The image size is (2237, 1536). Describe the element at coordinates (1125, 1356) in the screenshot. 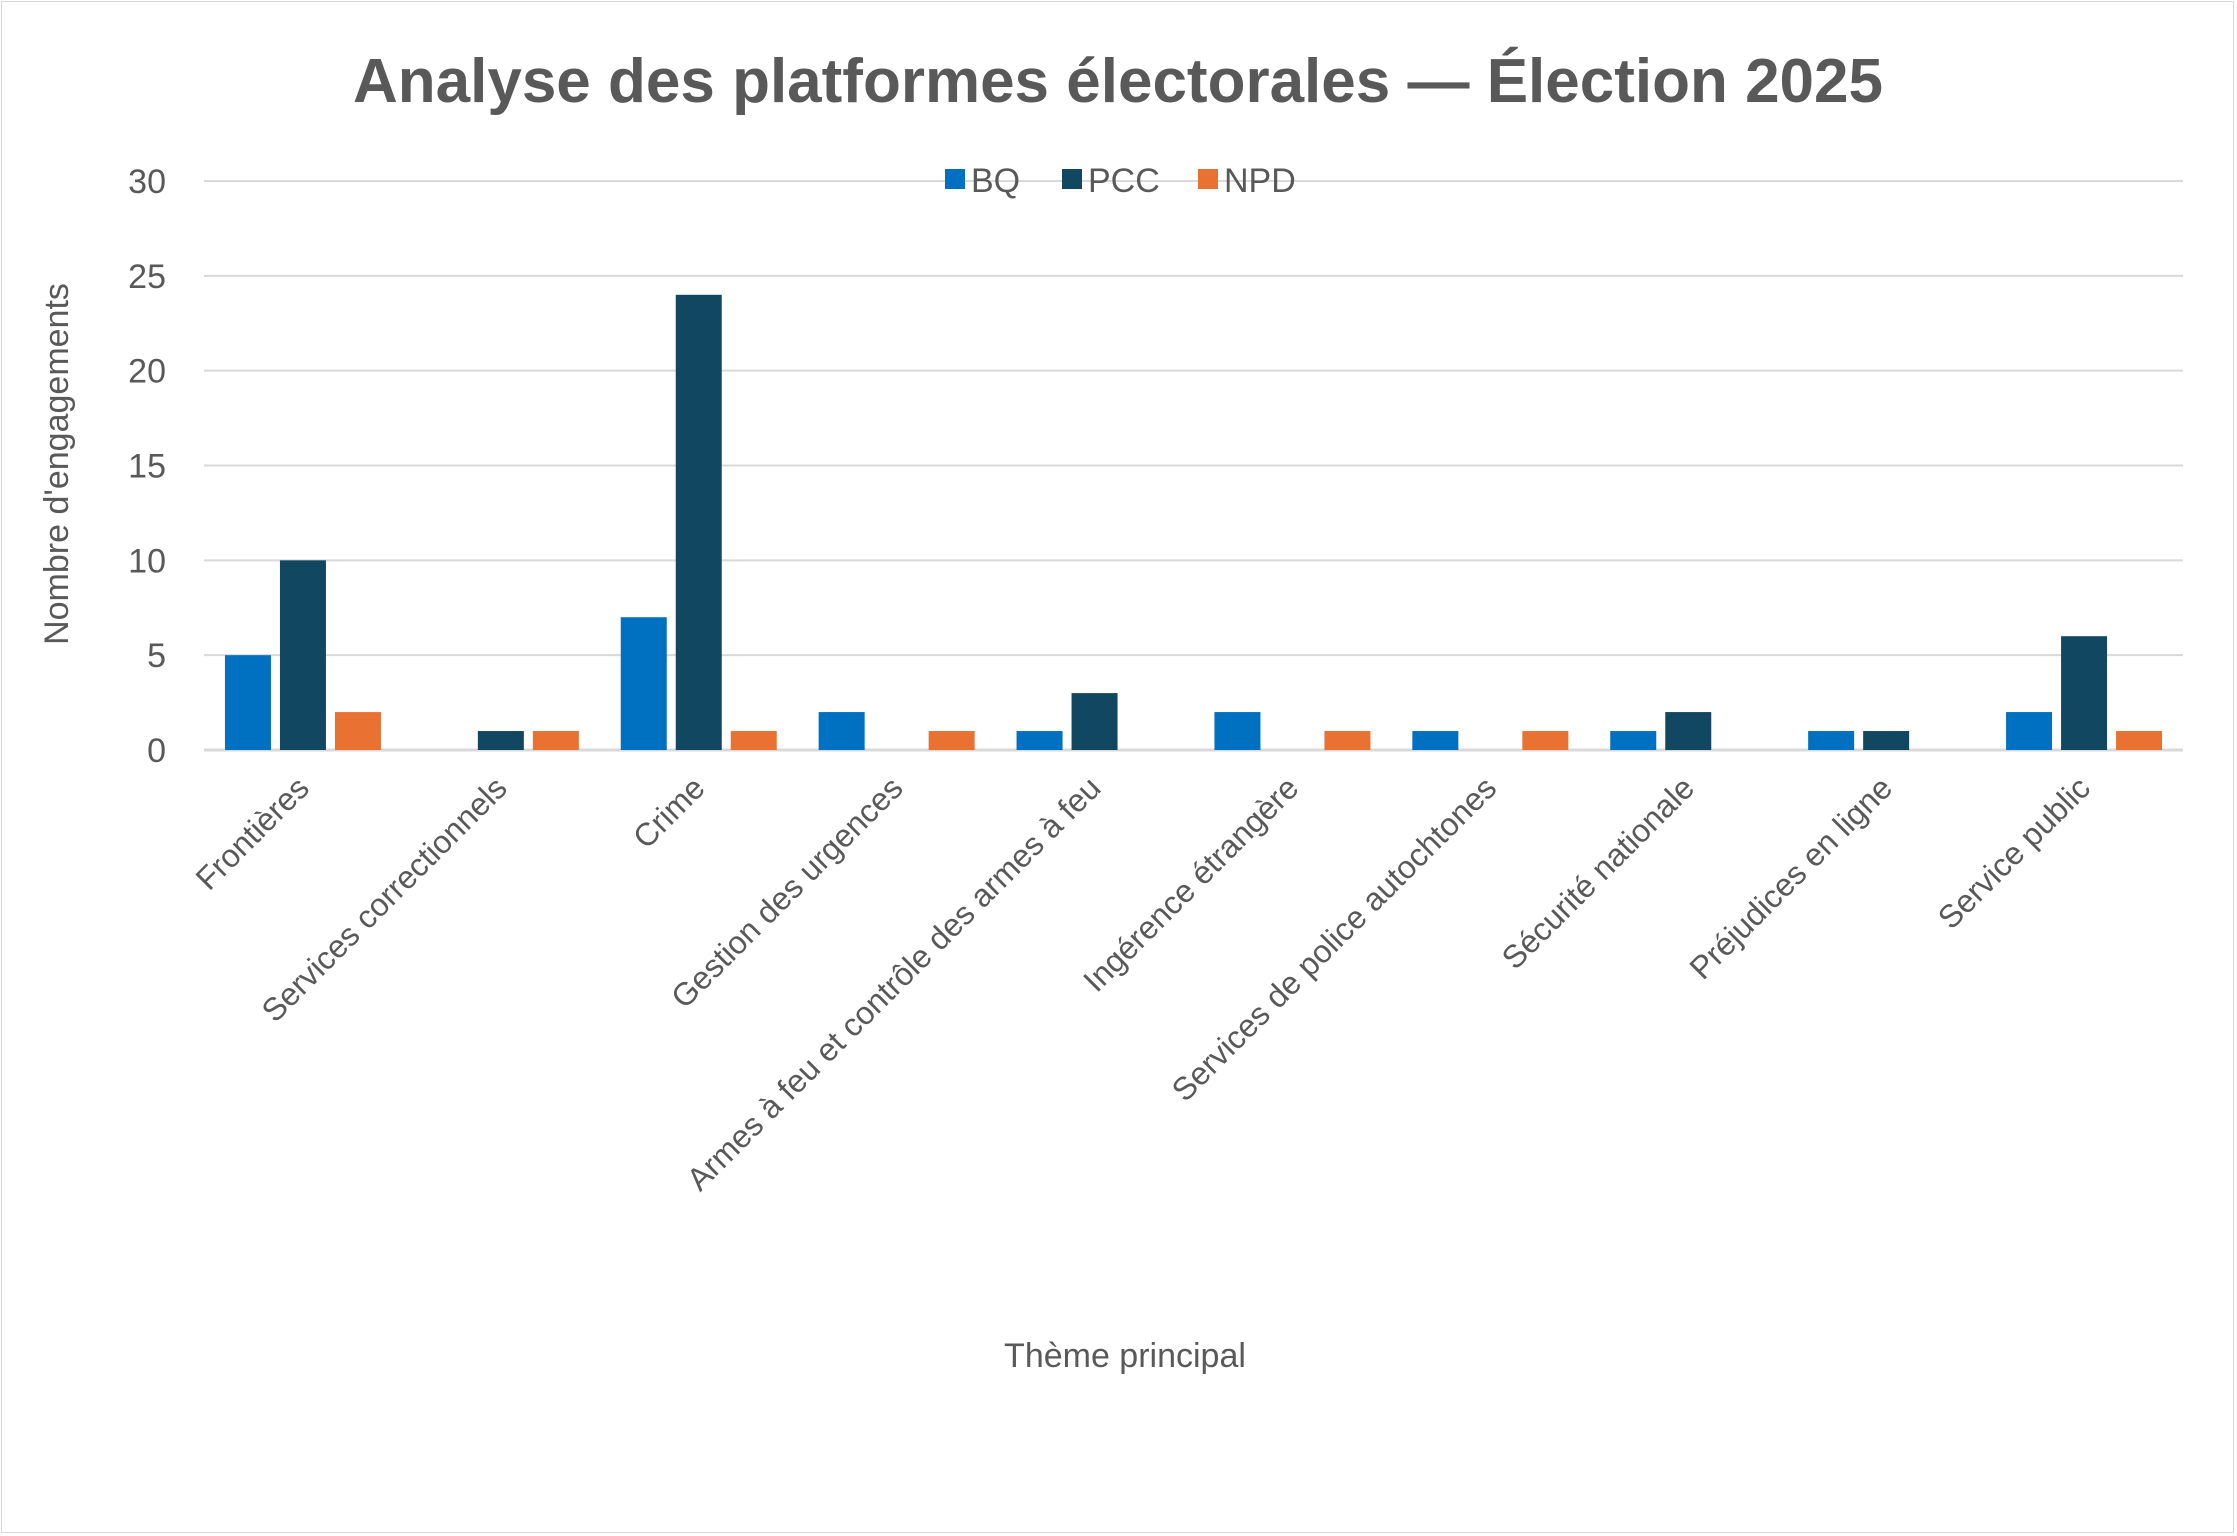

I see `x-axis-title: Thème principal` at that location.